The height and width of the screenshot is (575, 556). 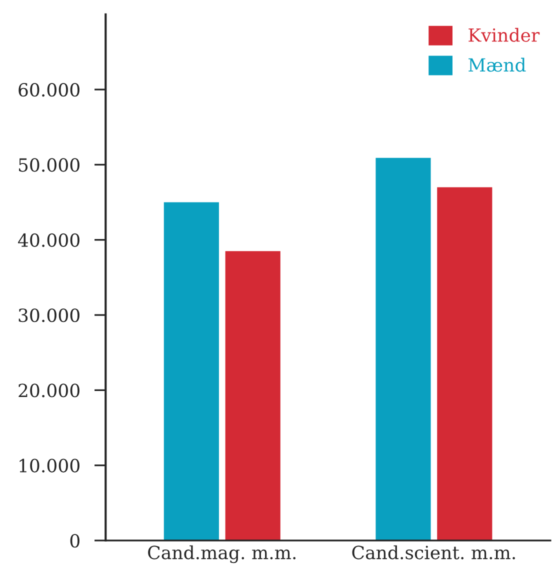 I want to click on y-tick-label: 40.000, so click(x=49, y=240).